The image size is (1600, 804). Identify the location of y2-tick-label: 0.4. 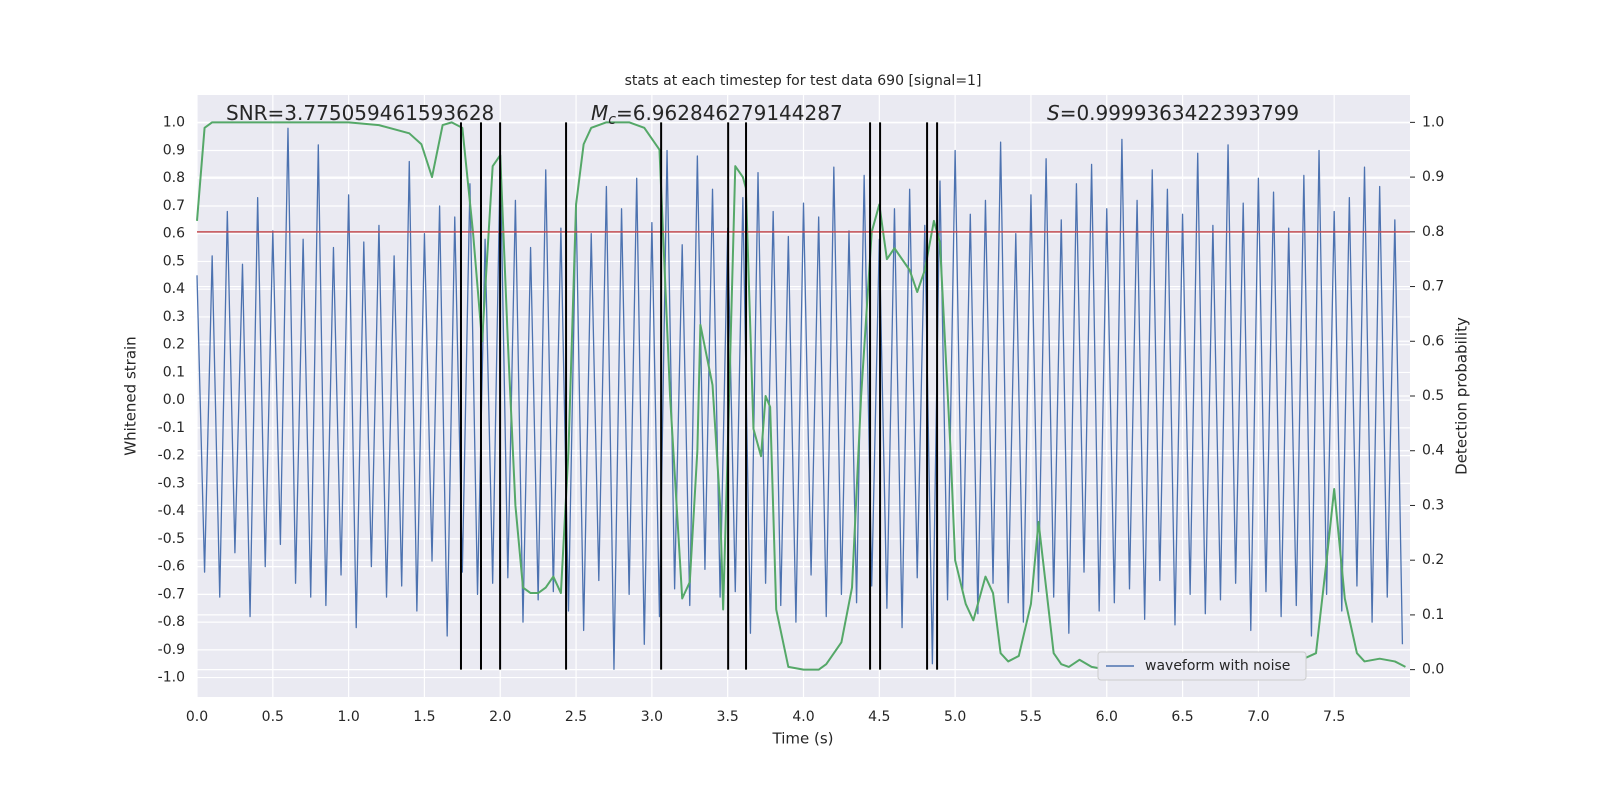
(1433, 451).